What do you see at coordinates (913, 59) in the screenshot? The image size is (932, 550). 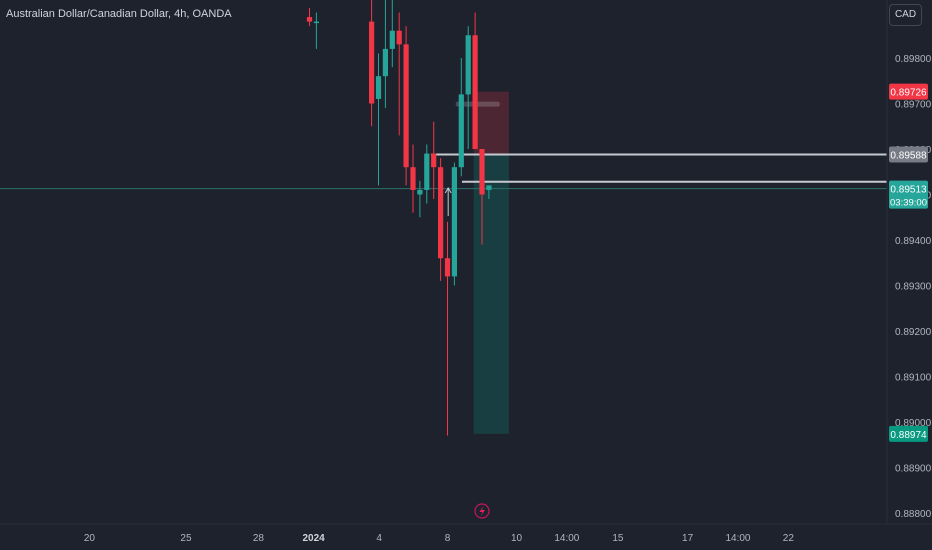 I see `y-tick-label: 0.89800` at bounding box center [913, 59].